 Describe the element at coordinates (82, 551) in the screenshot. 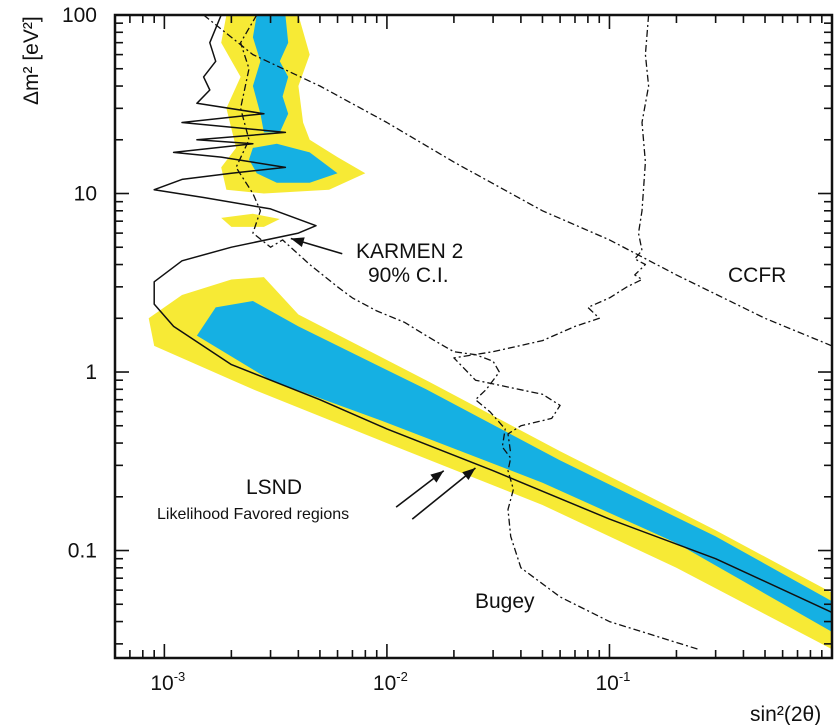

I see `y-tick-label: 0.1` at that location.